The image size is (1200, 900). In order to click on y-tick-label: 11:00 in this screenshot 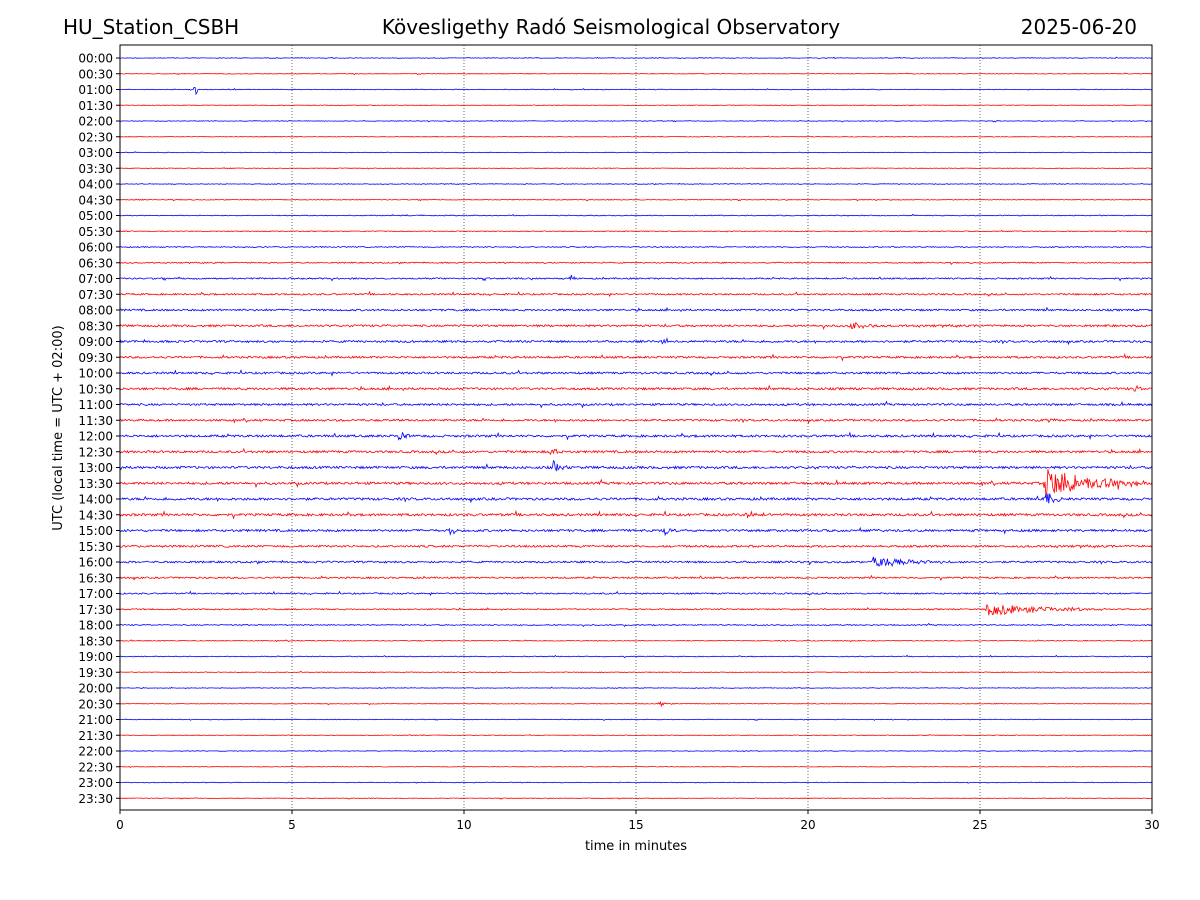, I will do `click(95, 405)`.